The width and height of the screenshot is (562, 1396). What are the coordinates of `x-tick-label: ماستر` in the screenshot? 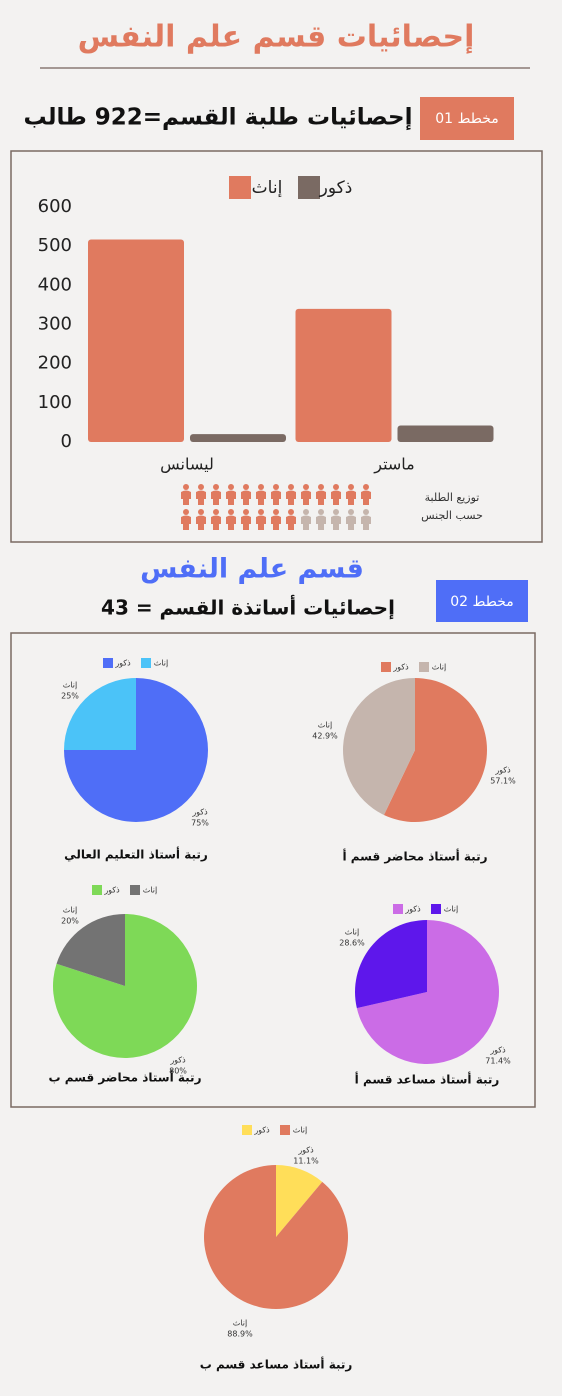 It's located at (394, 465).